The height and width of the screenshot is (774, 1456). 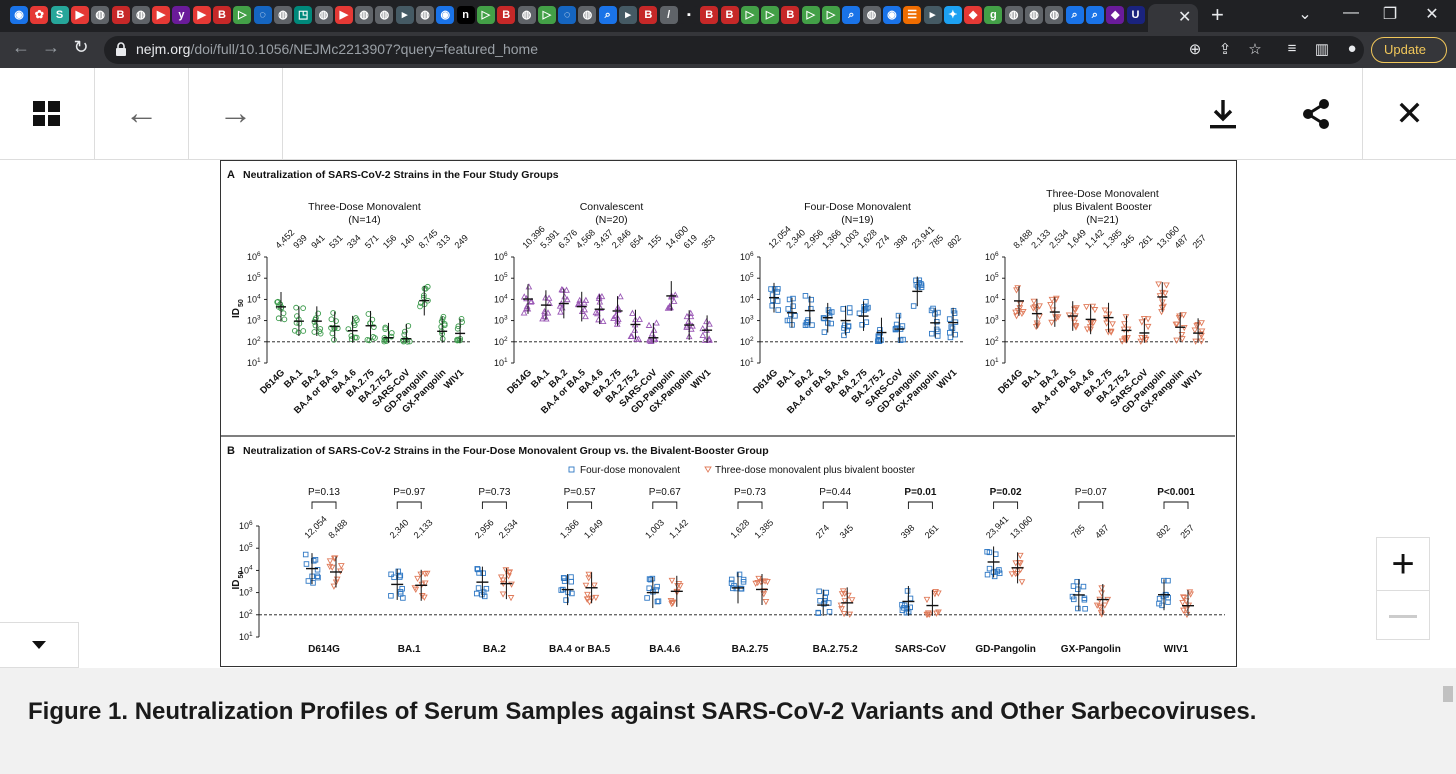 I want to click on tab-favicon-20: ▸, so click(x=404, y=15).